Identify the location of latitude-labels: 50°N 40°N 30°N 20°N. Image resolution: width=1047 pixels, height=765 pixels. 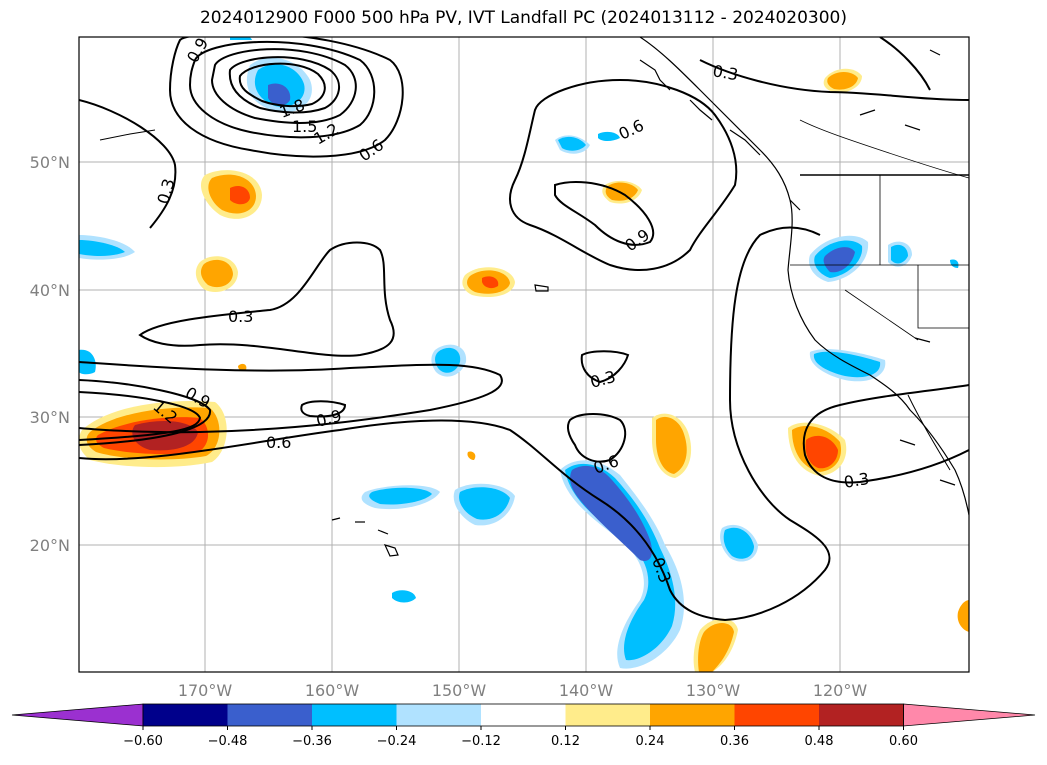
(50, 354).